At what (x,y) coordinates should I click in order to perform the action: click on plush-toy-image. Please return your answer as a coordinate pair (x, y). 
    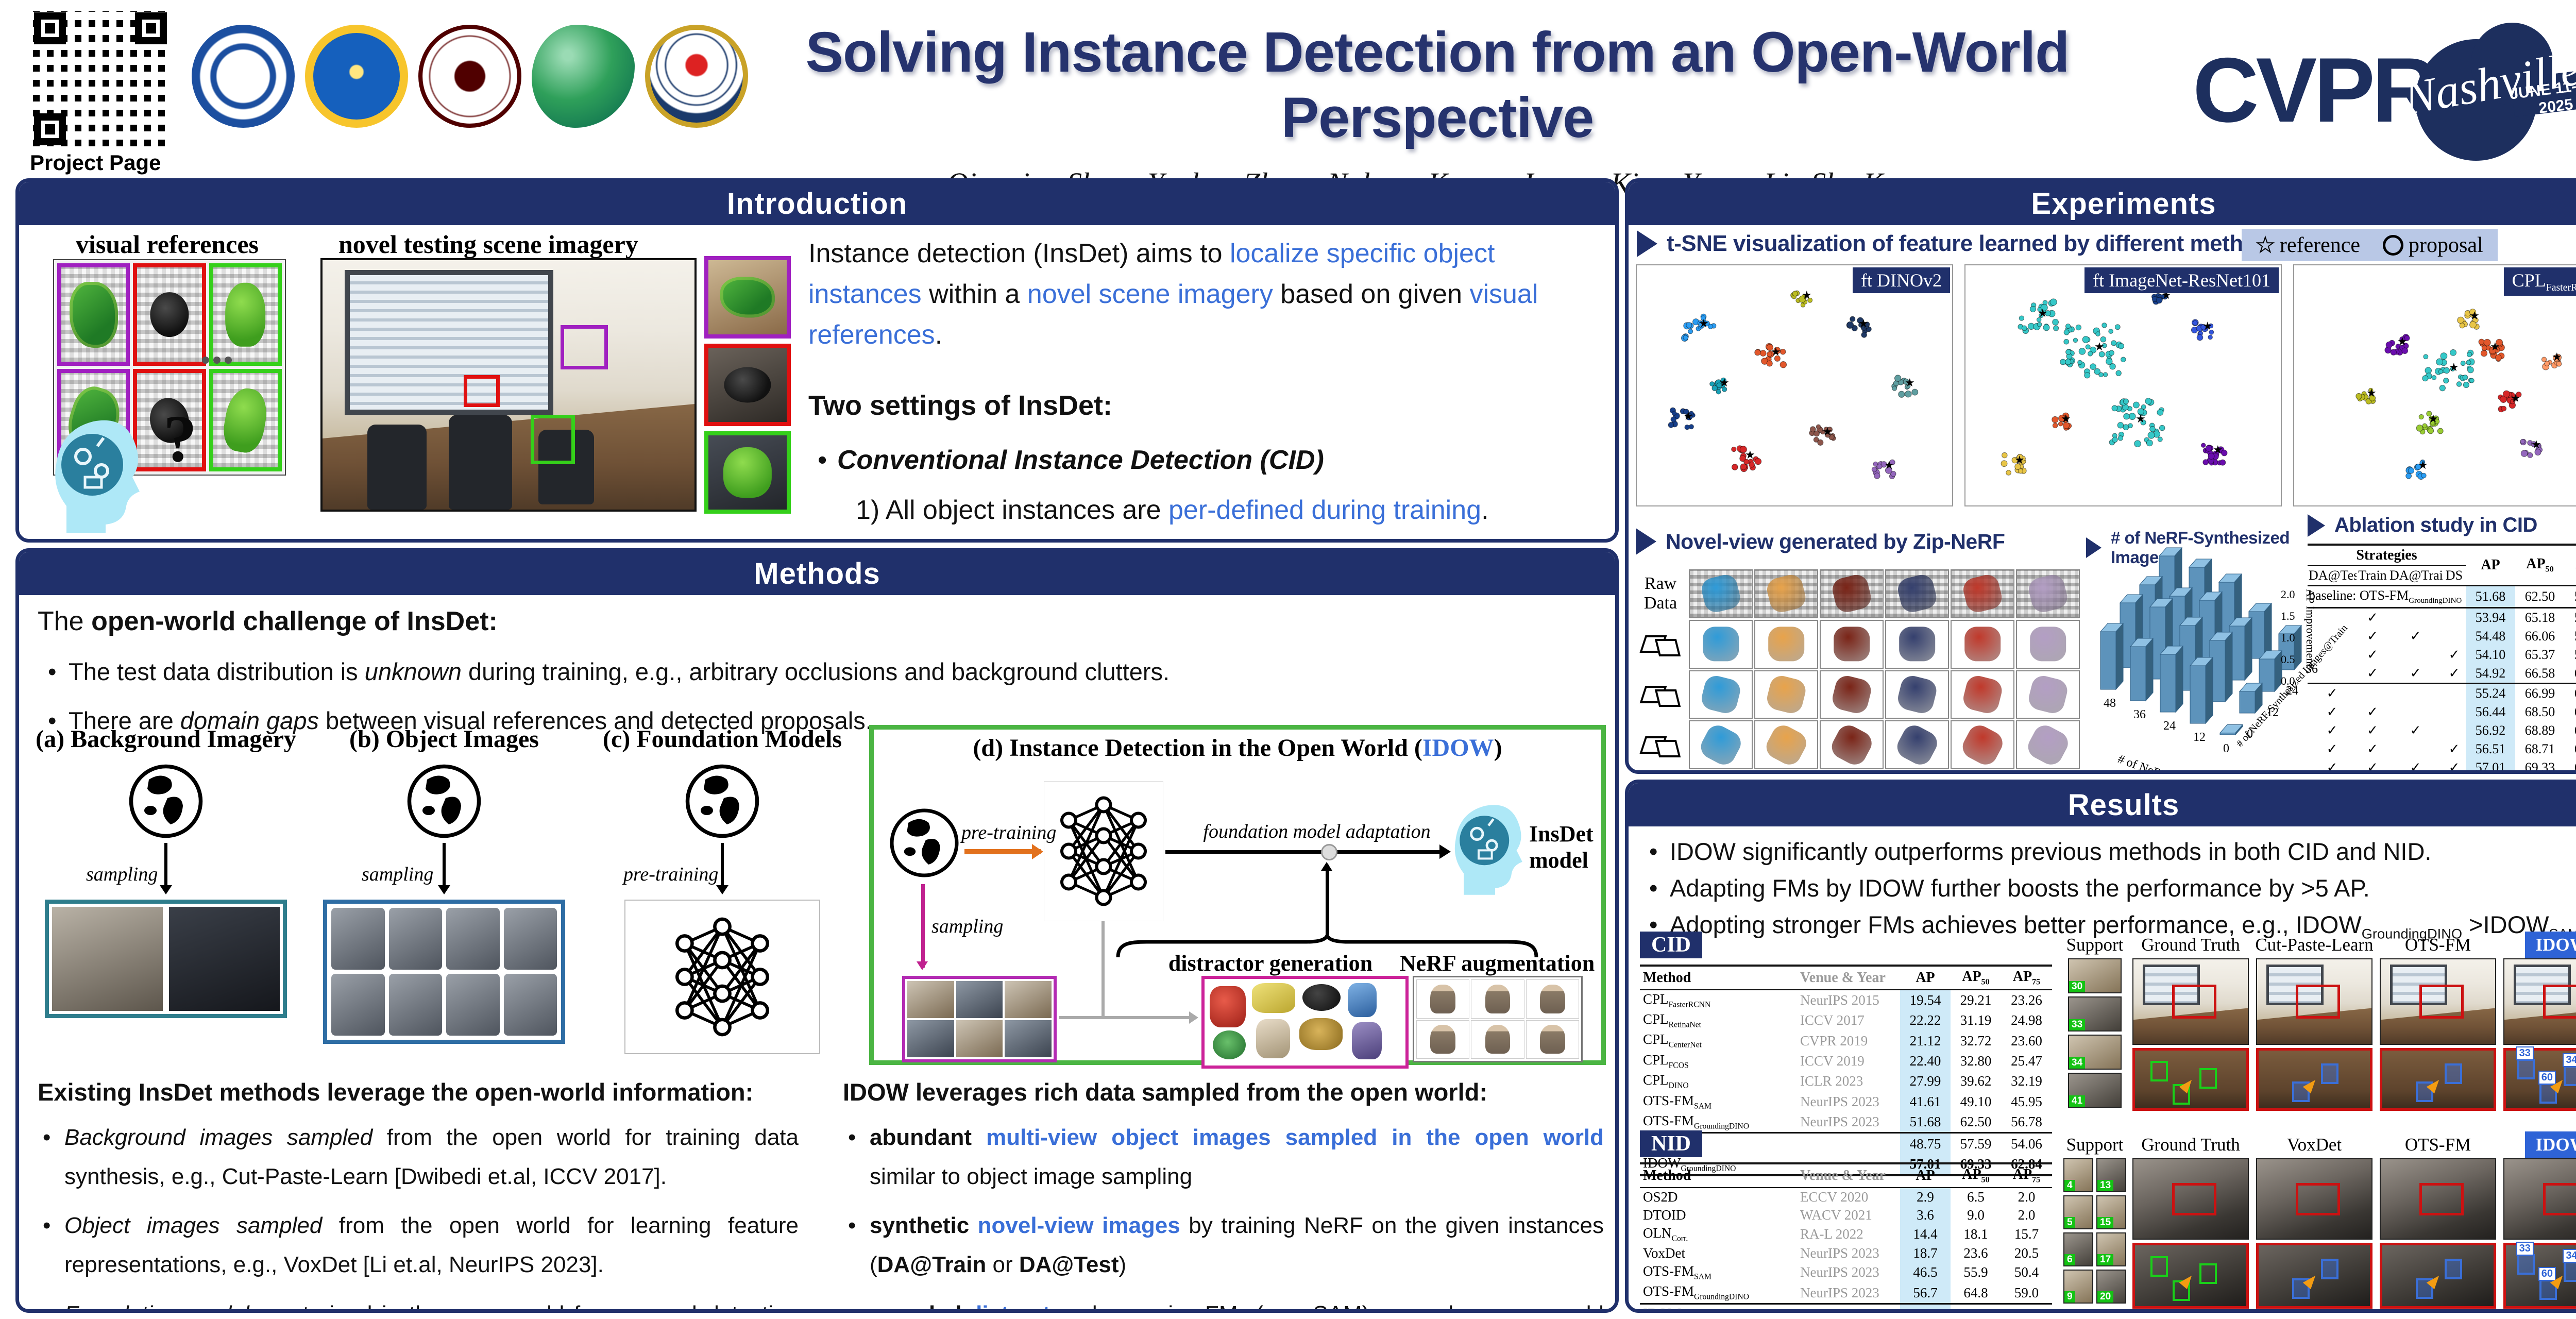
    Looking at the image, I should click on (245, 314).